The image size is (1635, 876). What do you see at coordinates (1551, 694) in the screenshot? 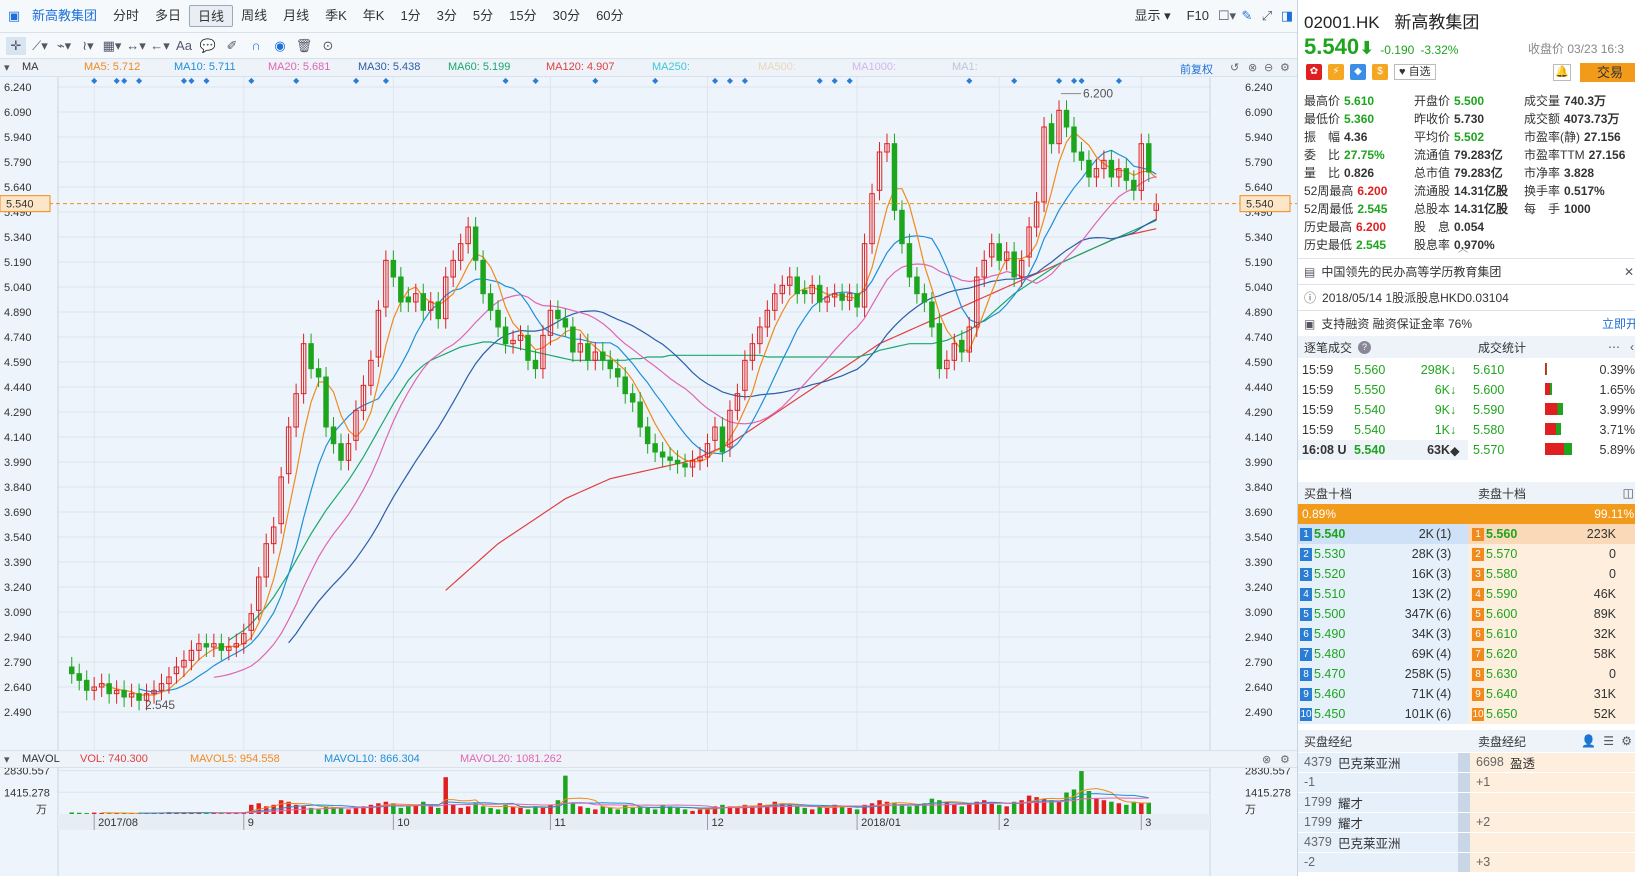
I see `ask-level: 9 5.640 31K` at bounding box center [1551, 694].